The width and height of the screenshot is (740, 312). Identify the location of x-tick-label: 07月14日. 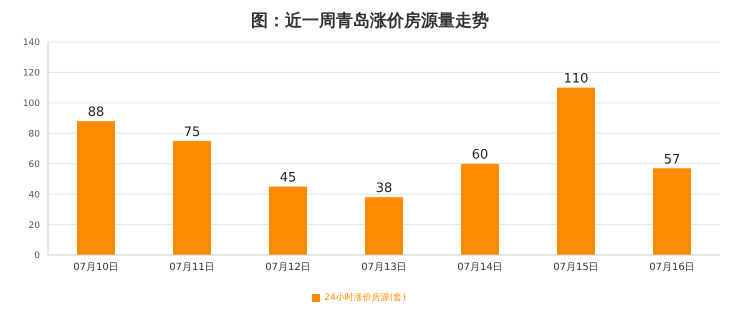
(480, 268).